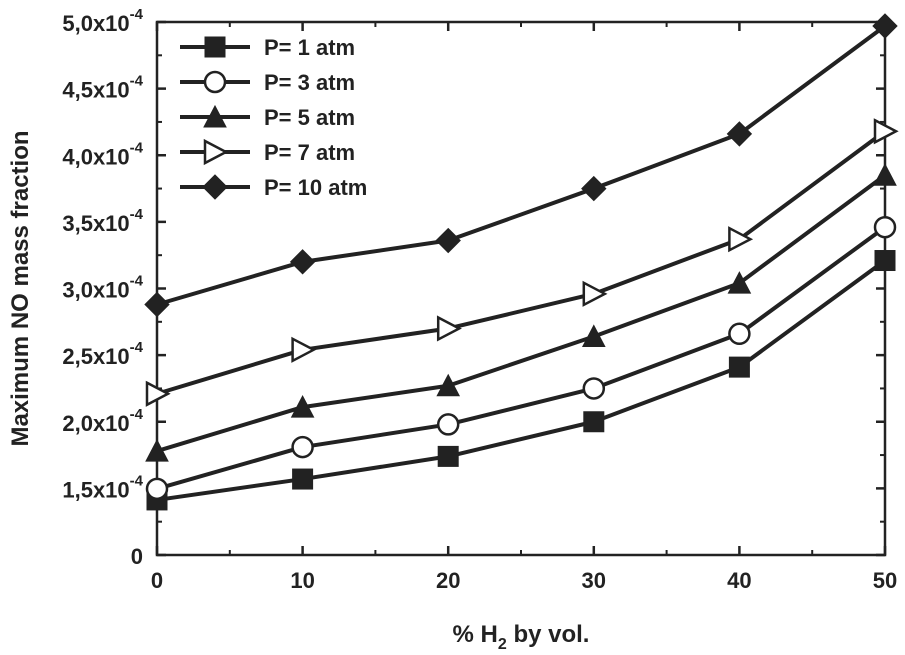 This screenshot has height=655, width=905. Describe the element at coordinates (102, 88) in the screenshot. I see `y-tick-label: 4,5x10⁻⁴` at that location.